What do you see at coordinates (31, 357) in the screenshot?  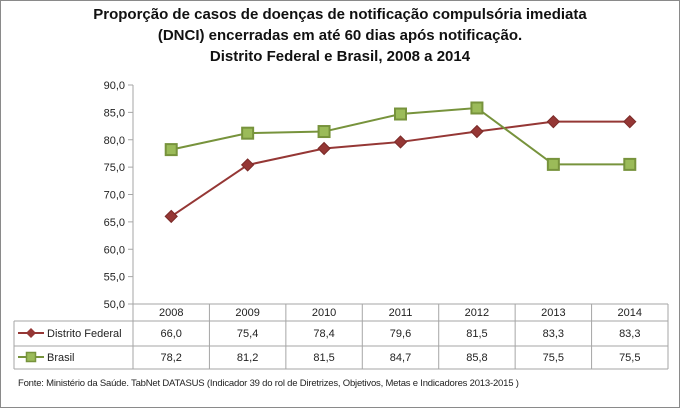 I see `legend-square-icon` at bounding box center [31, 357].